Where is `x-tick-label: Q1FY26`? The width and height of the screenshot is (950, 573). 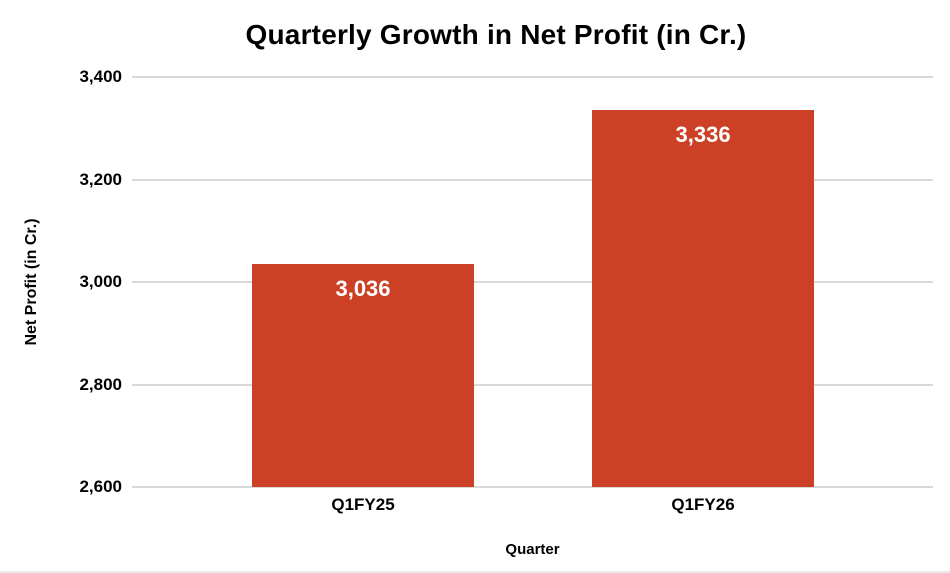
x-tick-label: Q1FY26 is located at coordinates (703, 504).